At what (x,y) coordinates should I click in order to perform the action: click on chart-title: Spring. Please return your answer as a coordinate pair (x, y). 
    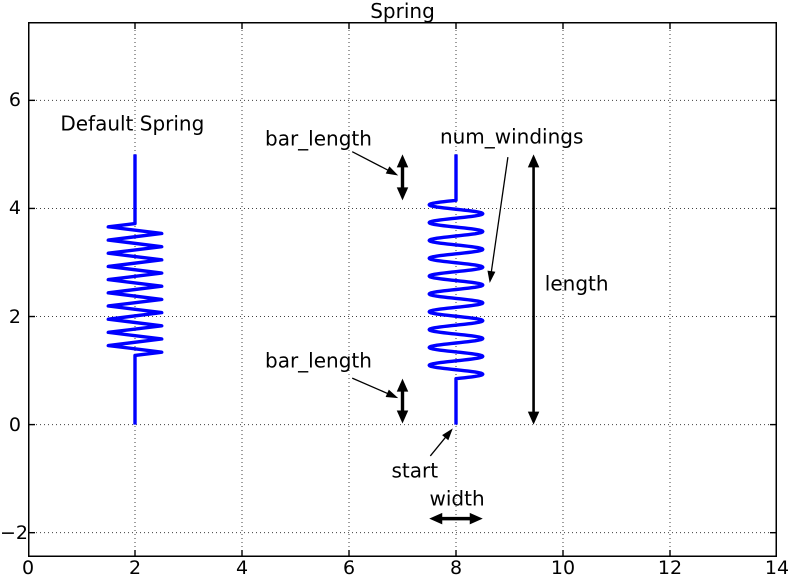
    Looking at the image, I should click on (402, 11).